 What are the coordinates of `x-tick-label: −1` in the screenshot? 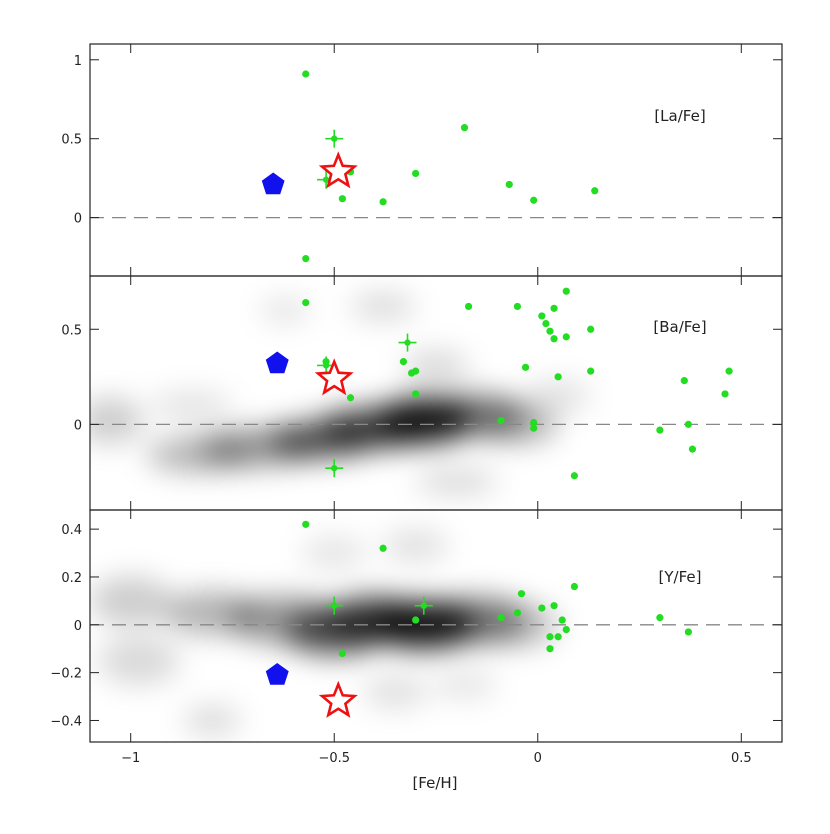 It's located at (130, 758).